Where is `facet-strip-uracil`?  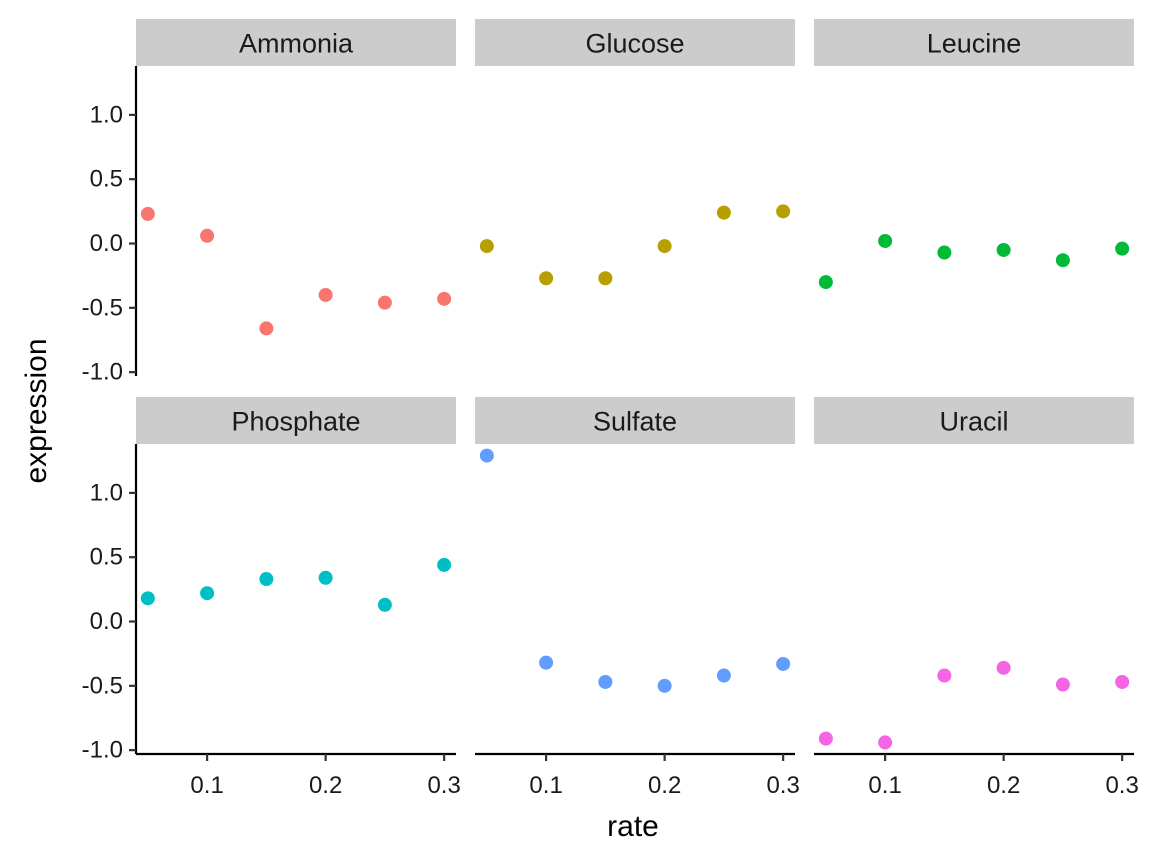 facet-strip-uracil is located at coordinates (974, 420).